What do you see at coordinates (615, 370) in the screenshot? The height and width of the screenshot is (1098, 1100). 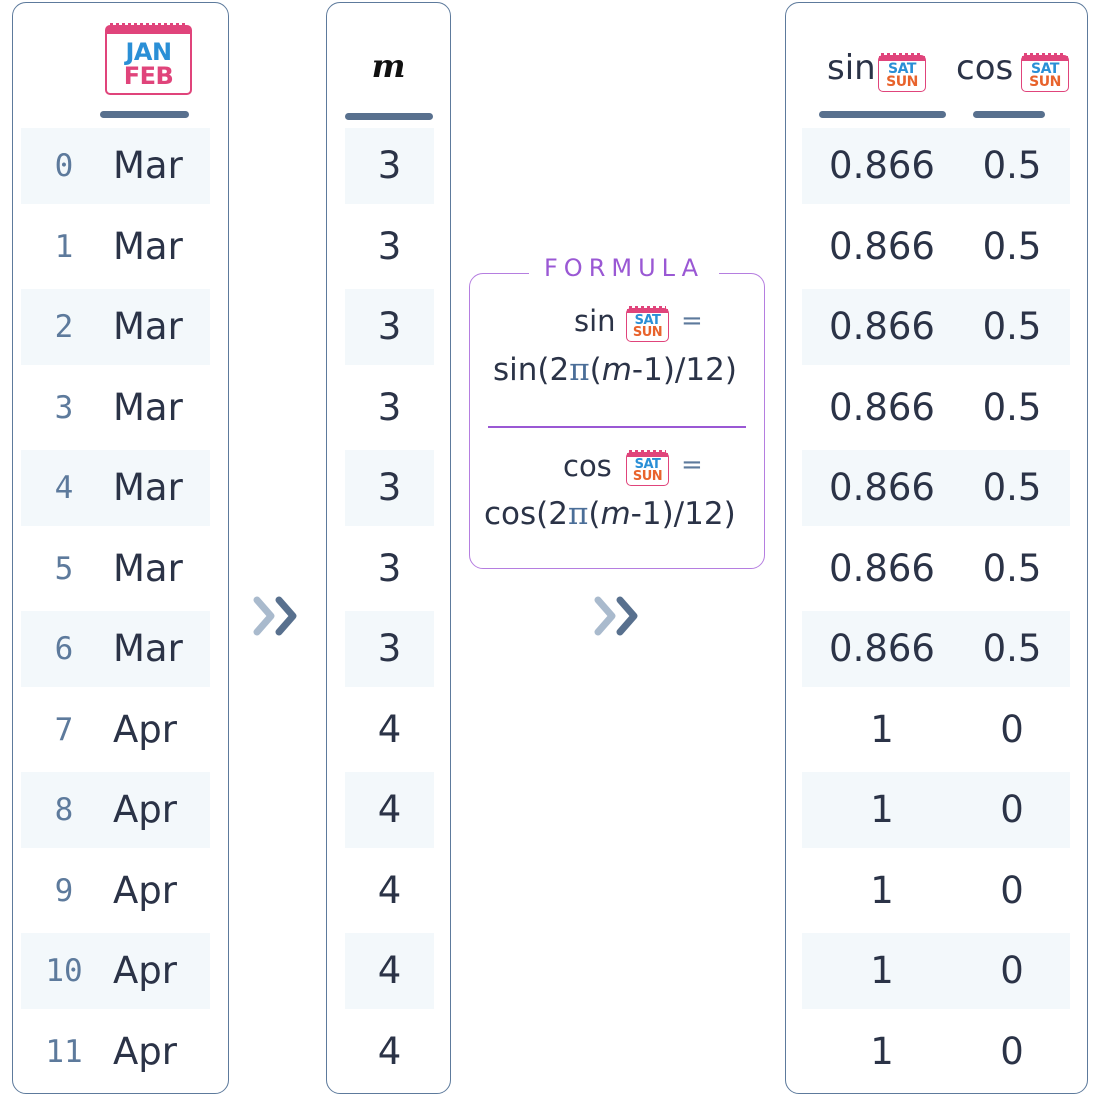 I see `formula-sin-expression: sin(2π(m-1)/12)` at bounding box center [615, 370].